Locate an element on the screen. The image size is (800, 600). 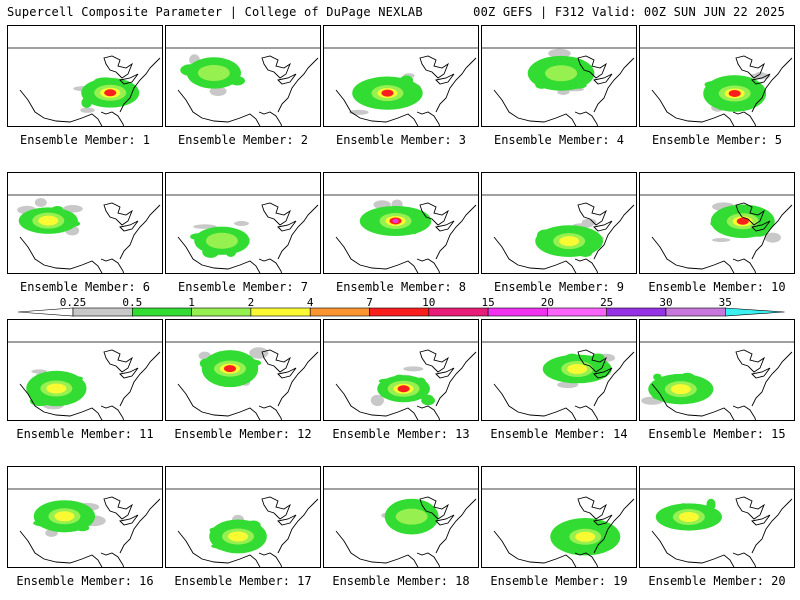
colorbar-right-arrow is located at coordinates (754, 312).